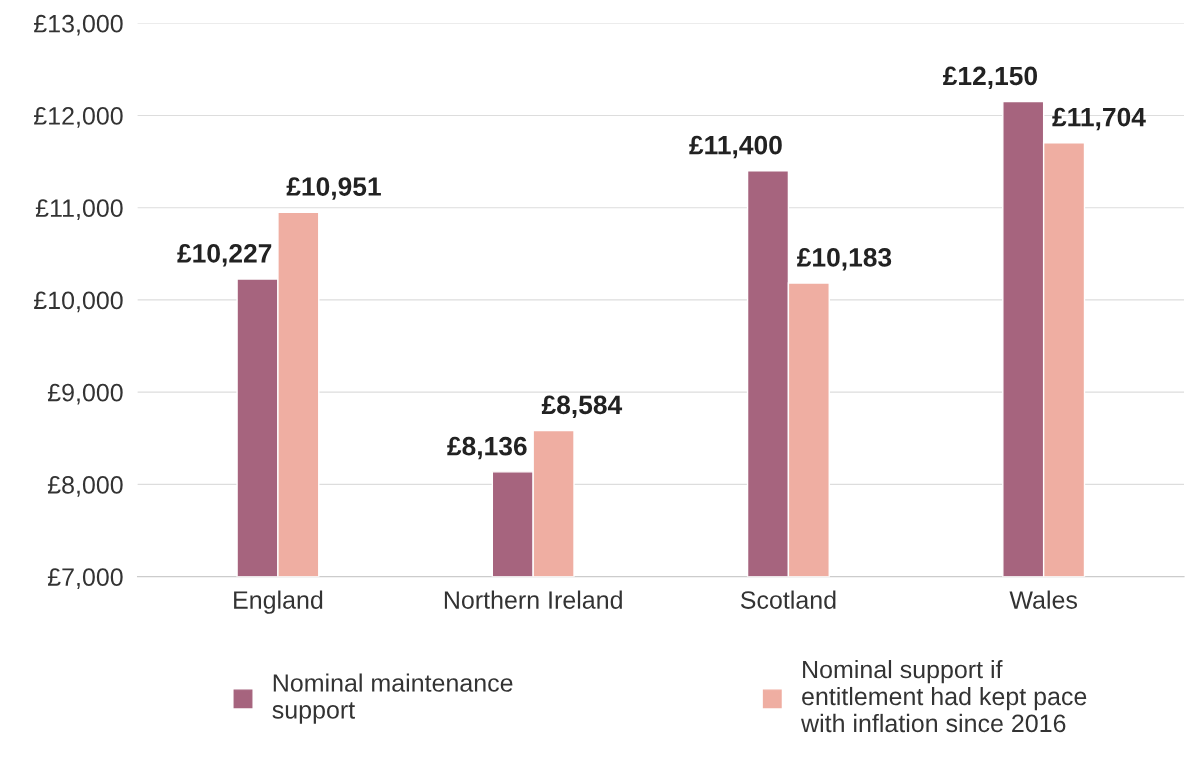 This screenshot has width=1196, height=774. I want to click on y-tick-label: £12,000, so click(78, 117).